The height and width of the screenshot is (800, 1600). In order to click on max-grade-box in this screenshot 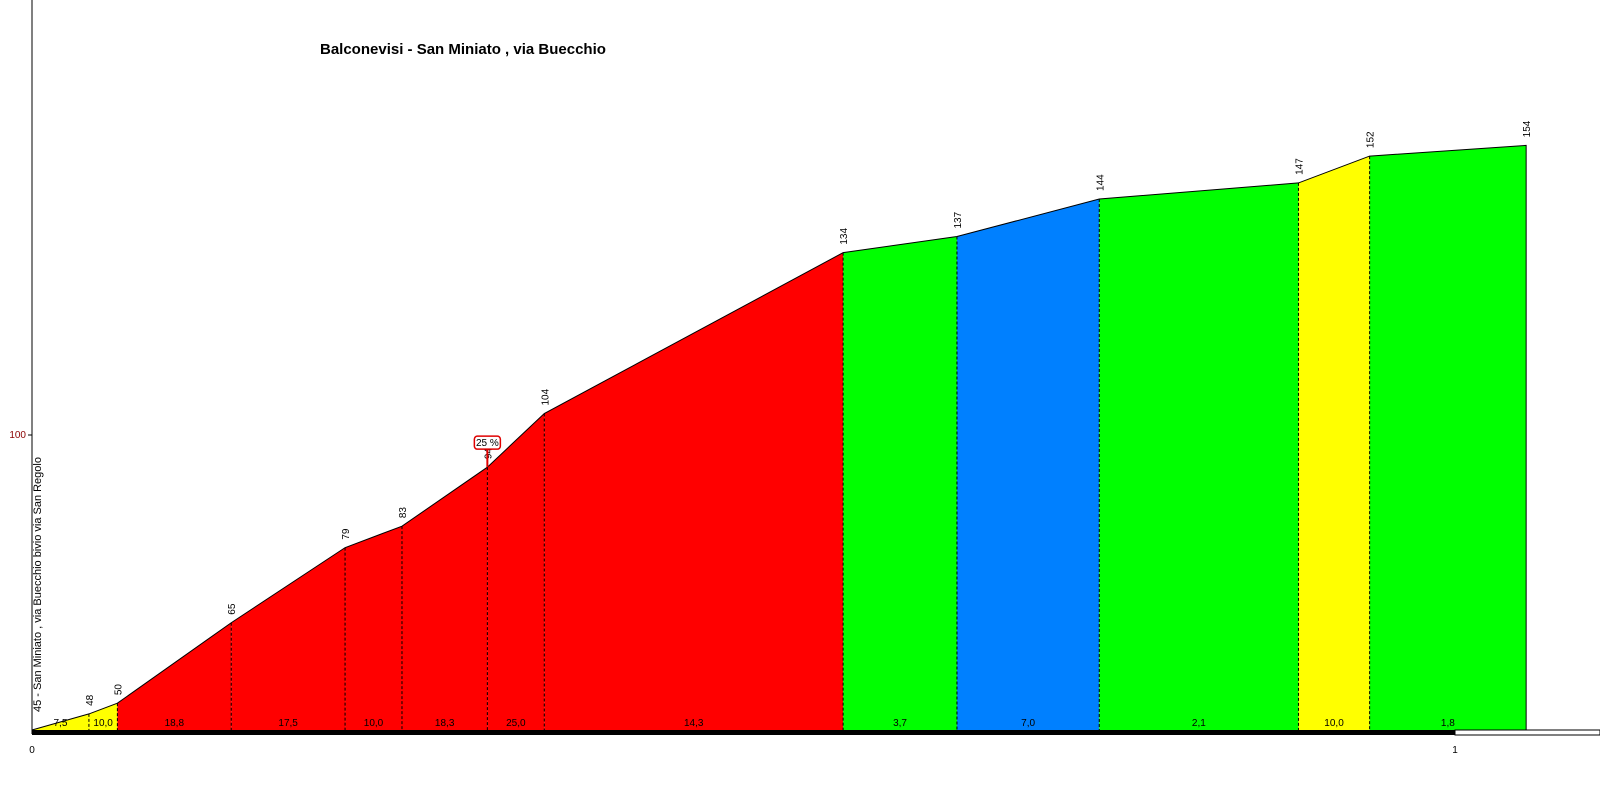, I will do `click(487, 442)`.